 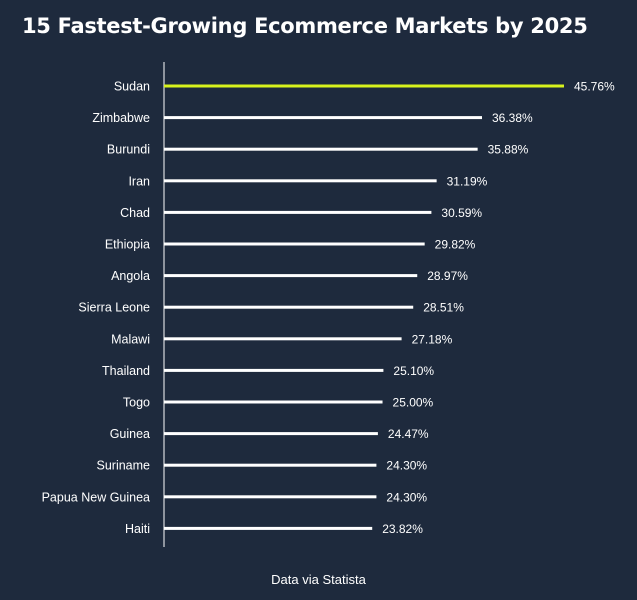 I want to click on value-label: 25.10%, so click(x=413, y=371).